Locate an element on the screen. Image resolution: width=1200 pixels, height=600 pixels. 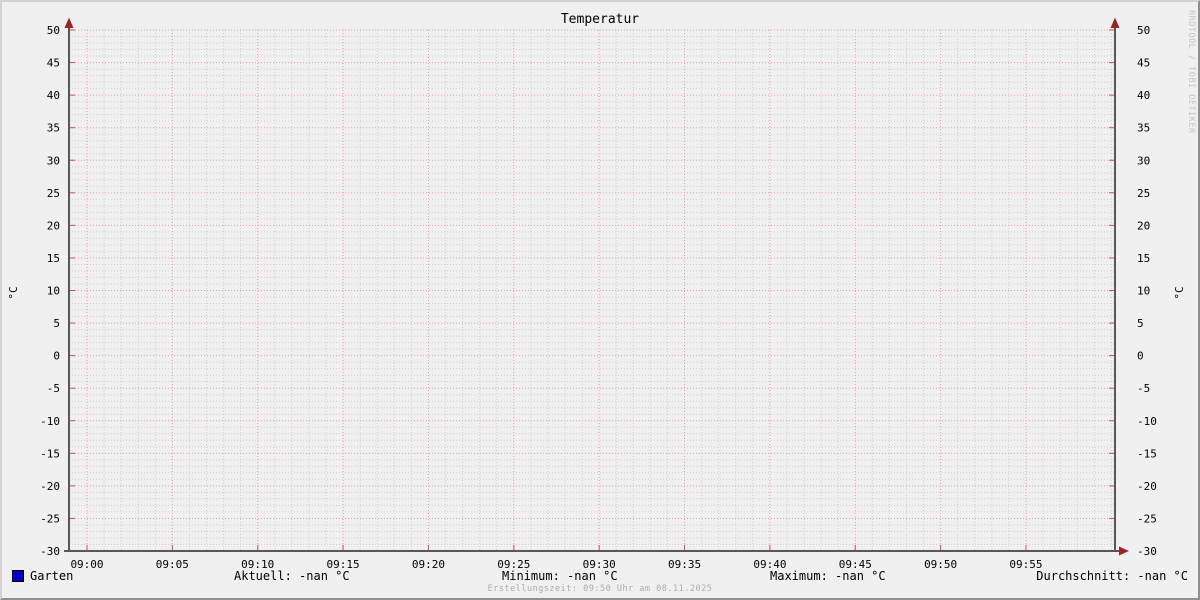
legend-label-garten: Garten is located at coordinates (52, 576).